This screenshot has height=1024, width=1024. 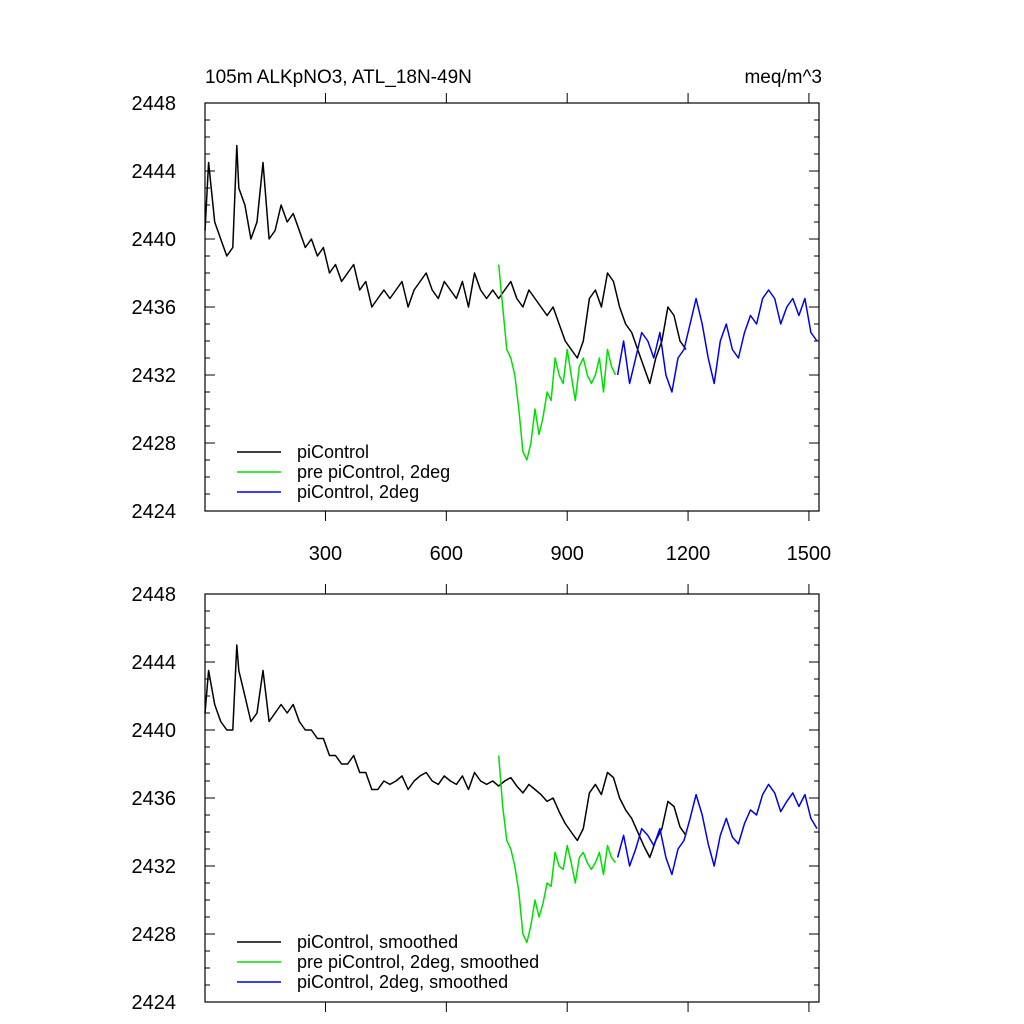 I want to click on legend-label: pre piControl, 2deg, smoothed, so click(x=418, y=962).